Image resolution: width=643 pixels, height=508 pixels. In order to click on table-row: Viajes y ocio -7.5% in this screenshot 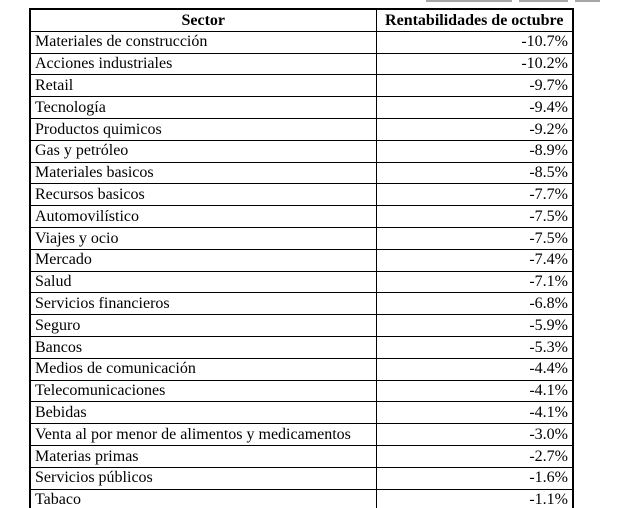, I will do `click(301, 238)`.